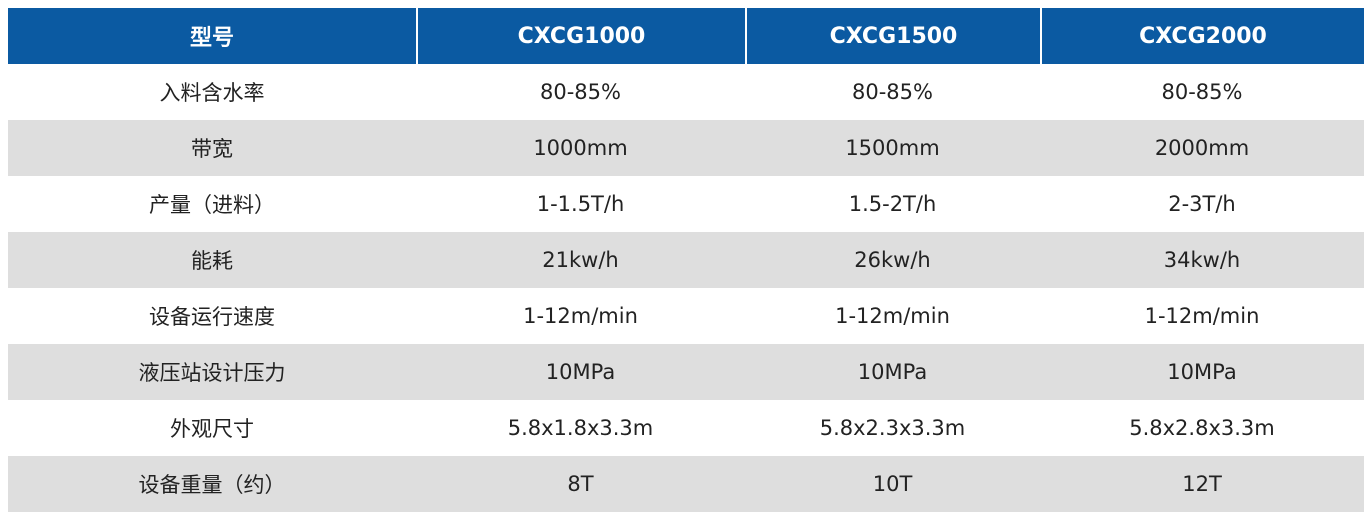  I want to click on table-cell: 2000mm, so click(1202, 148).